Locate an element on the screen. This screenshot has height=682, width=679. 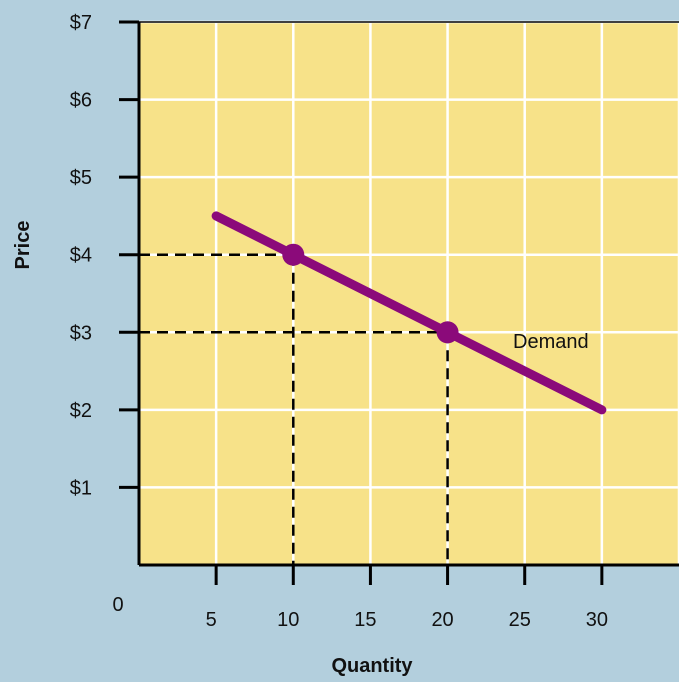
y-tick-label-6: $6 is located at coordinates (81, 101).